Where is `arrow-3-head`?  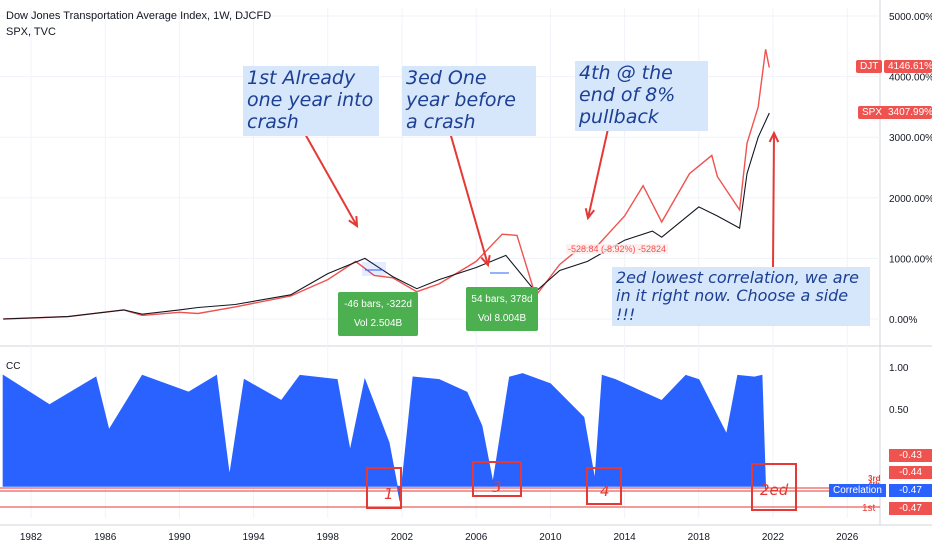 arrow-3-head is located at coordinates (589, 214).